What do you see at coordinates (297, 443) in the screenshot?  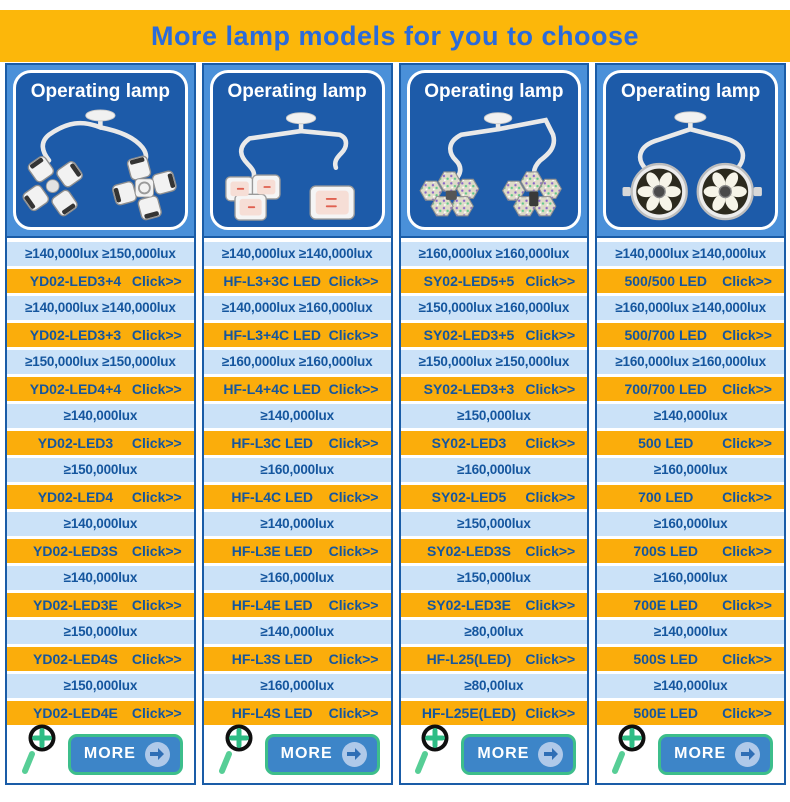 I see `model-row: HF-L3C LED Click>>` at bounding box center [297, 443].